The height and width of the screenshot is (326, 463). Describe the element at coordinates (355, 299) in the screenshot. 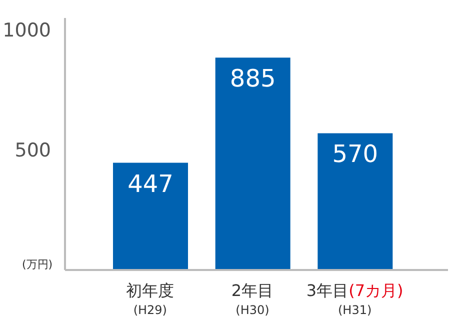

I see `x-tick-label: 3年目(7カ月) (H31)` at that location.